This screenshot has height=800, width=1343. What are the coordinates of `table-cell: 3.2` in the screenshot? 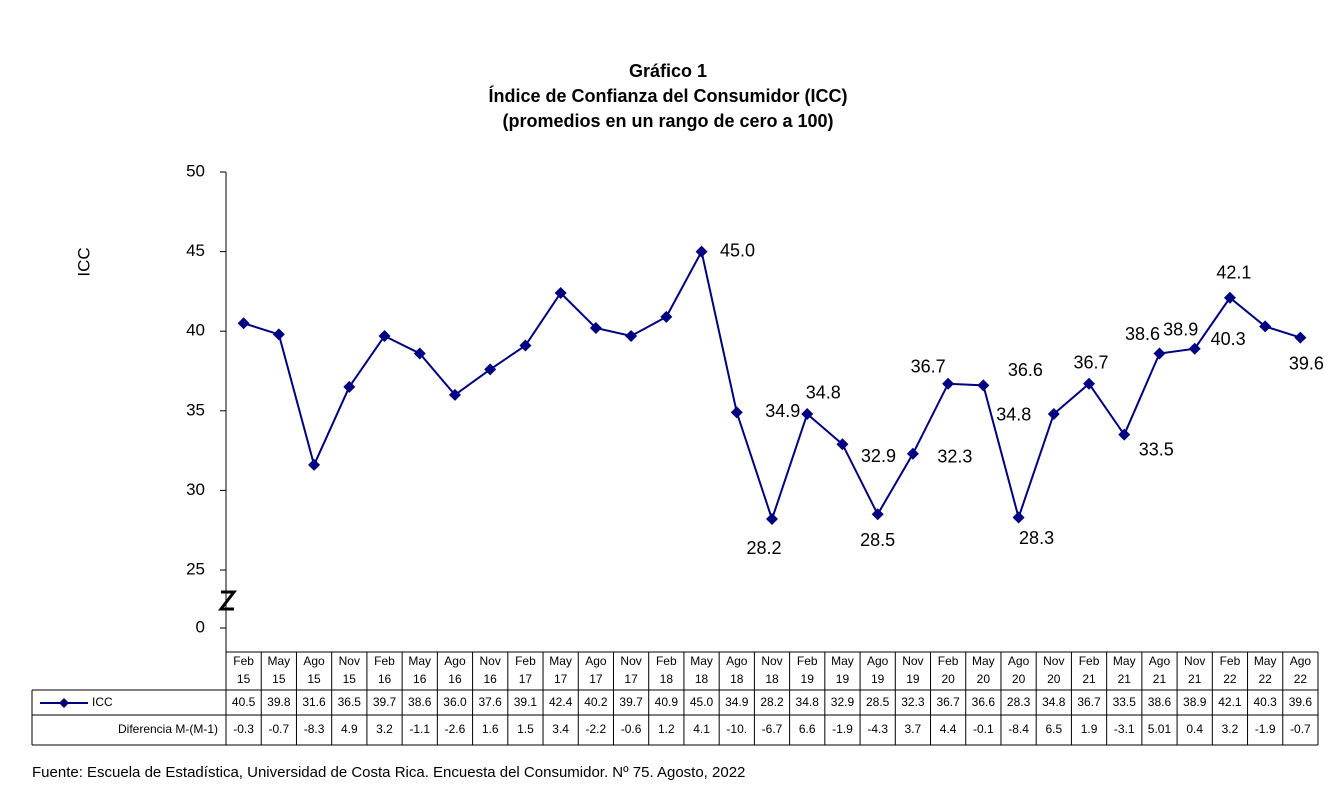 It's located at (384, 729).